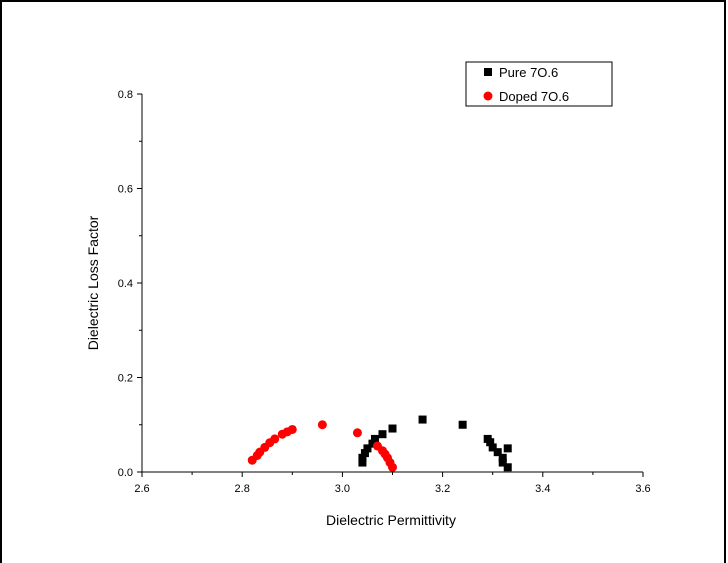  Describe the element at coordinates (125, 379) in the screenshot. I see `y-tick-label: 0.2` at that location.